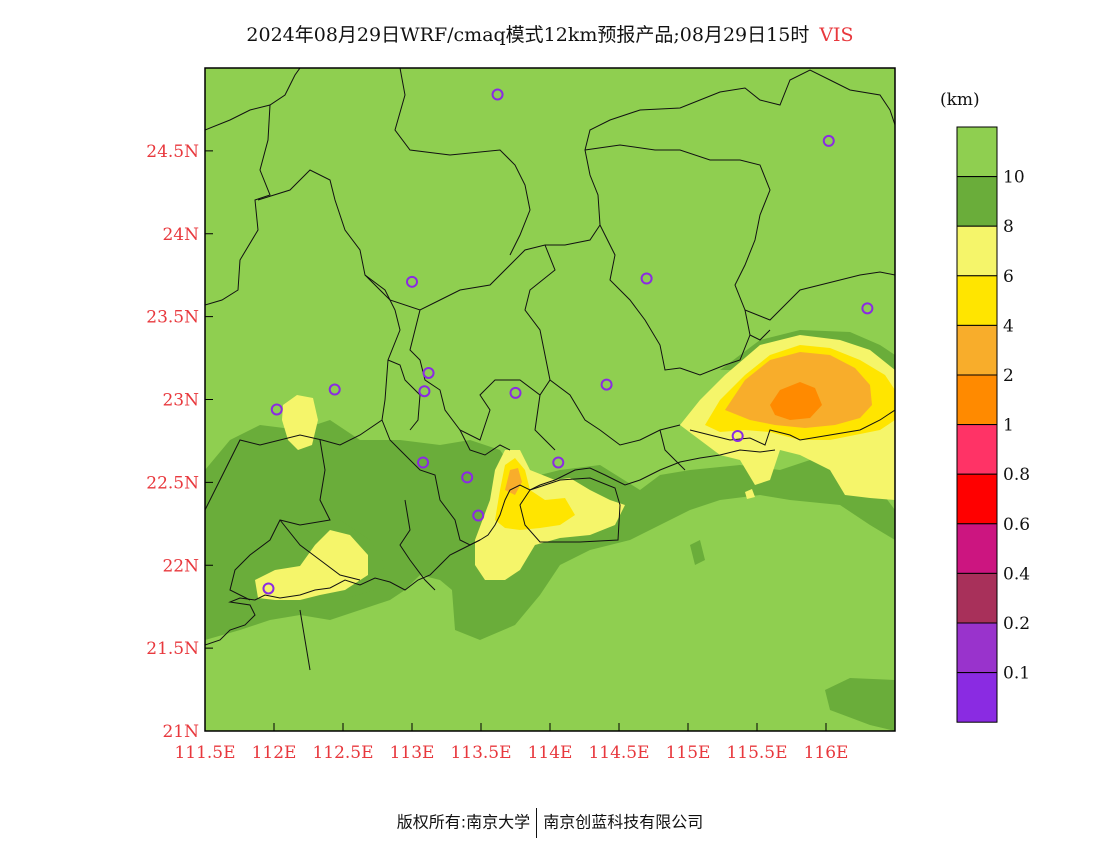 The height and width of the screenshot is (850, 1100). What do you see at coordinates (796, 401) in the screenshot?
I see `zone-vis-1-east` at bounding box center [796, 401].